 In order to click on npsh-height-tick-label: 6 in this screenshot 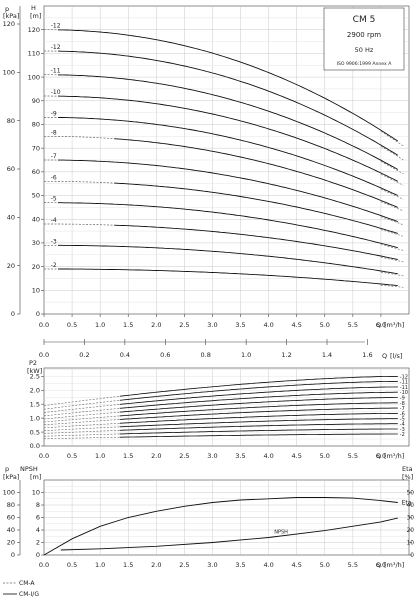, I will do `click(38, 518)`.